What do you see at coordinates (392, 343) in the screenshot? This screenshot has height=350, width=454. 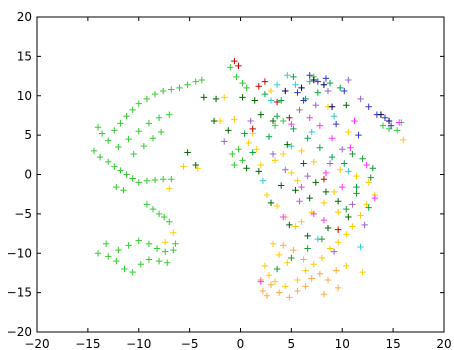 I see `x-tick-label: 15` at bounding box center [392, 343].